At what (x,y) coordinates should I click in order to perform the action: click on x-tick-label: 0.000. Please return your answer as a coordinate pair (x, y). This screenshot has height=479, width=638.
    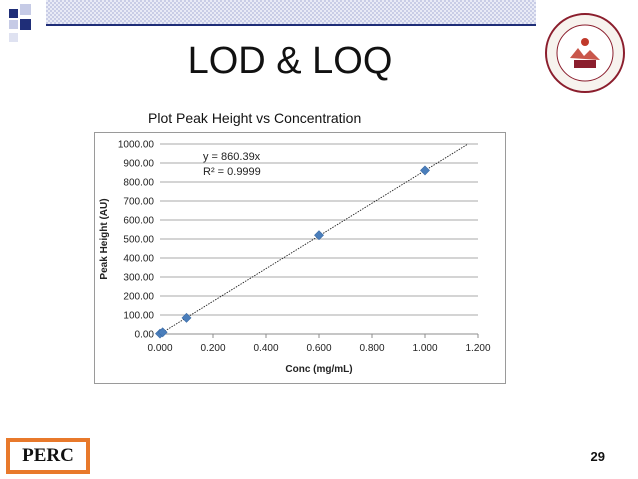
    Looking at the image, I should click on (159, 348).